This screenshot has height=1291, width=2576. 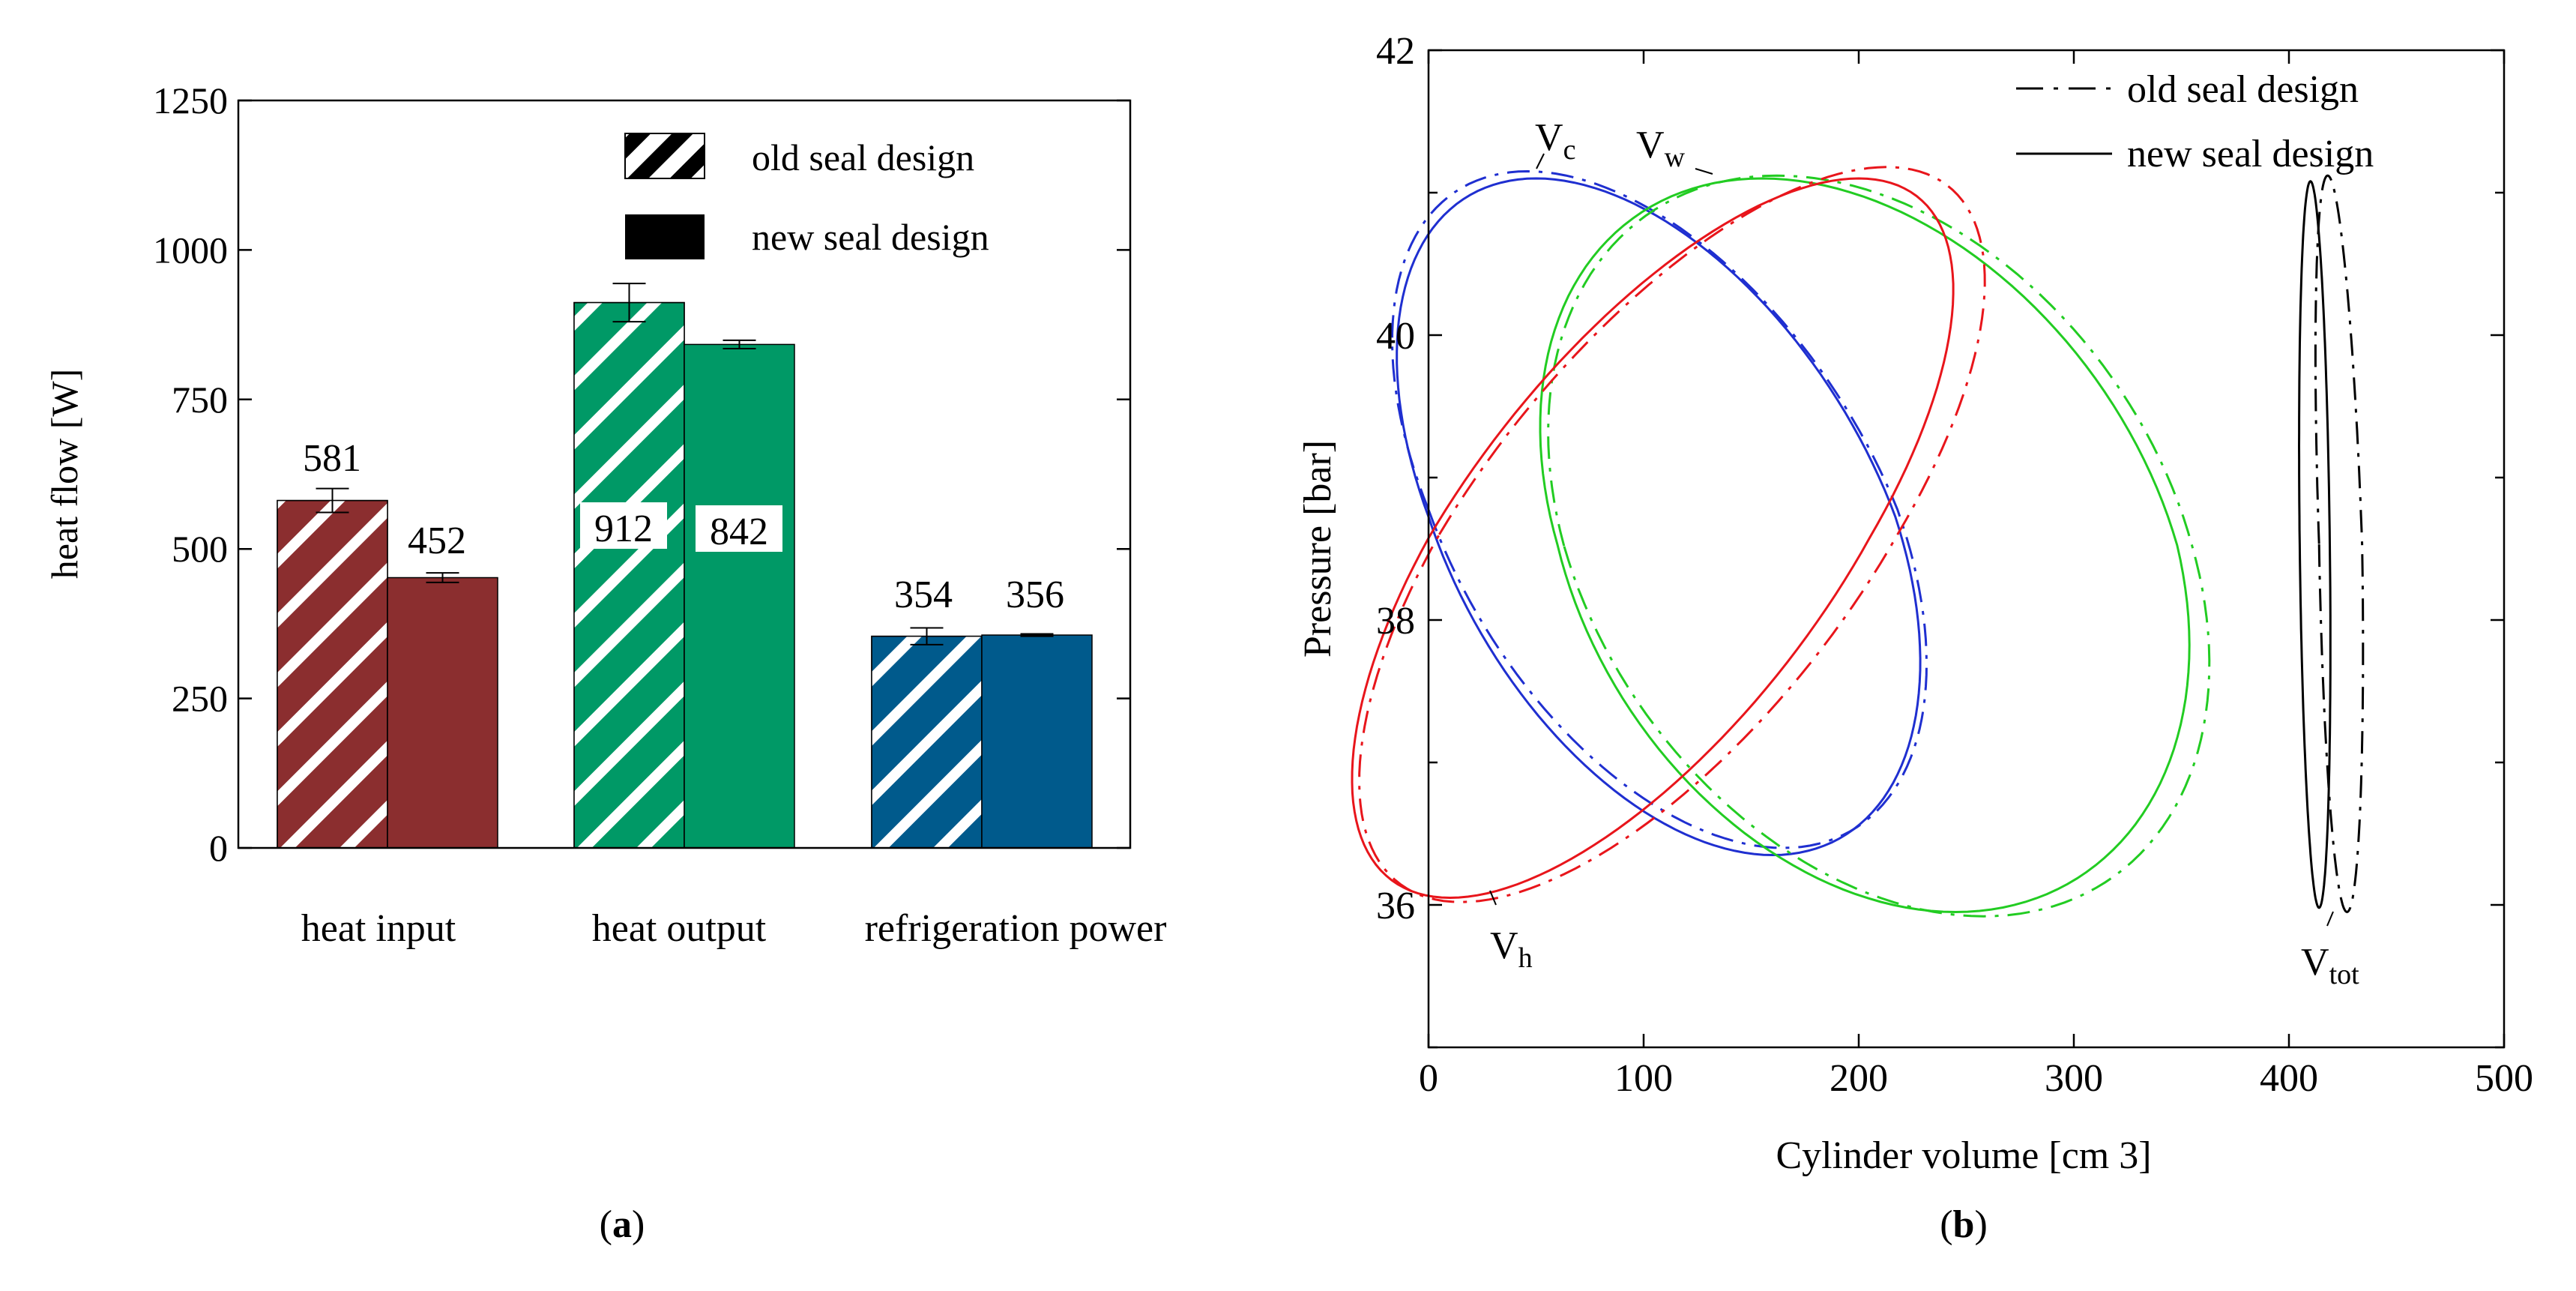 I want to click on panel-caption-a: (a), so click(x=623, y=1224).